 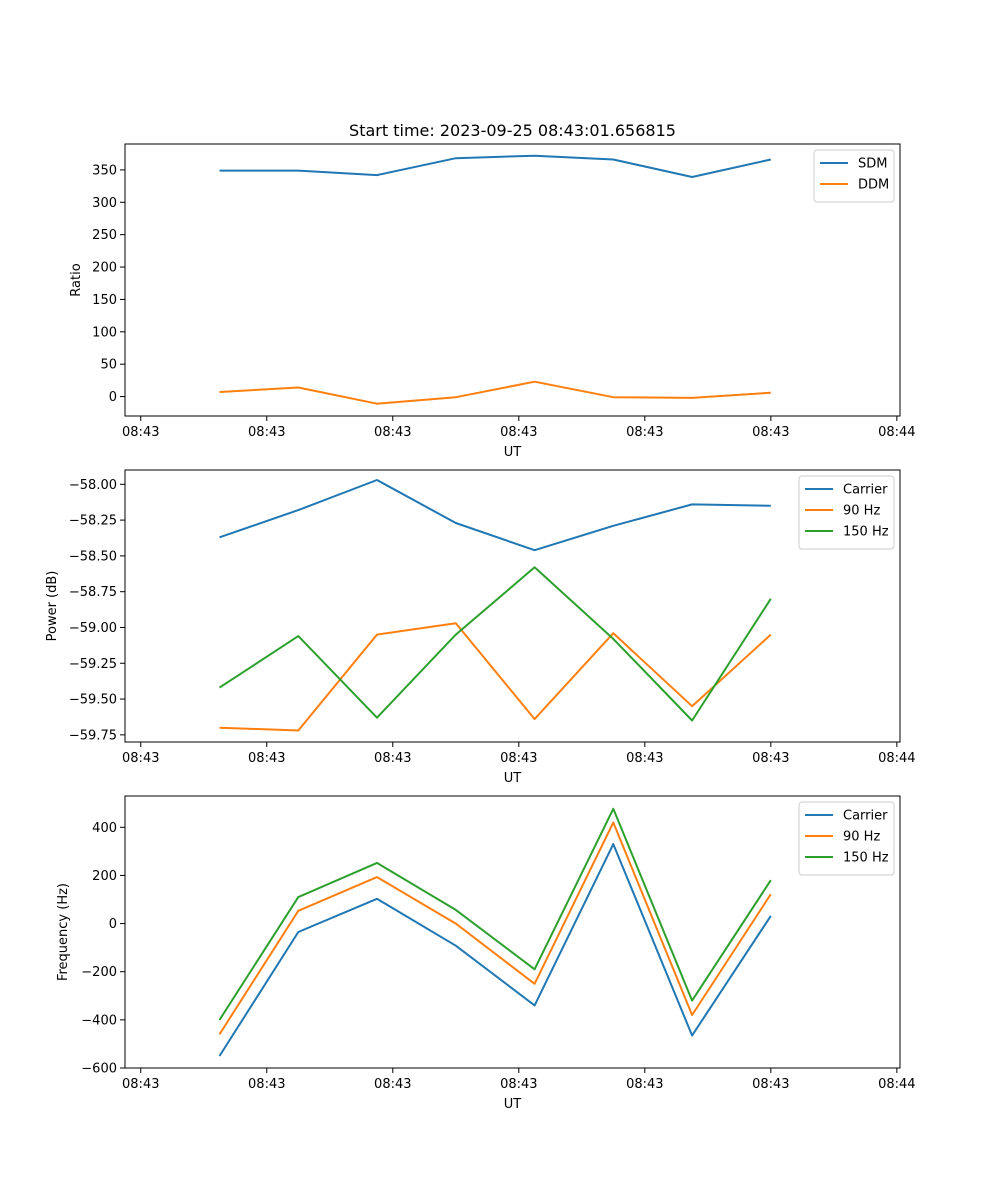 I want to click on y-tick-label: −600, so click(x=99, y=1069).